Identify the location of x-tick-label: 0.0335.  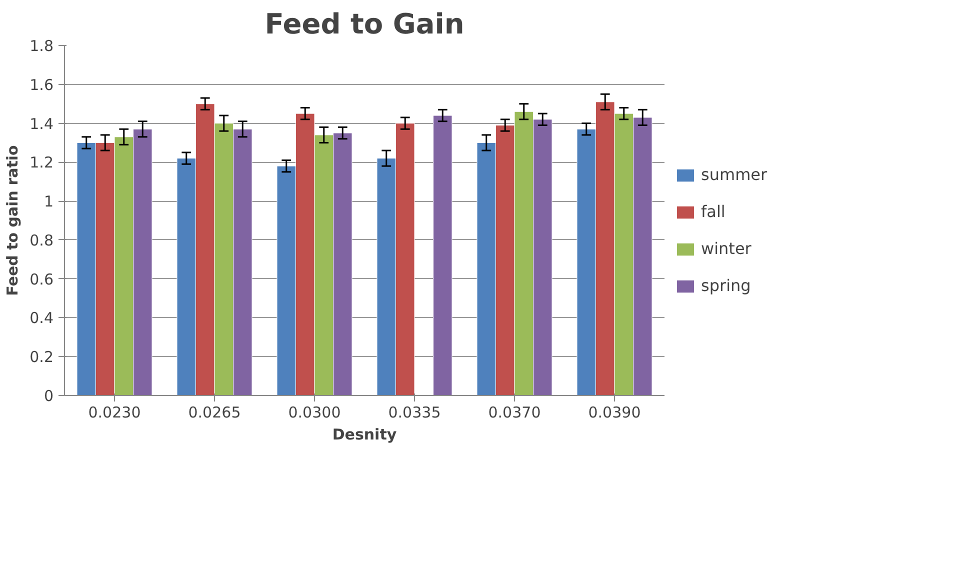
(414, 413).